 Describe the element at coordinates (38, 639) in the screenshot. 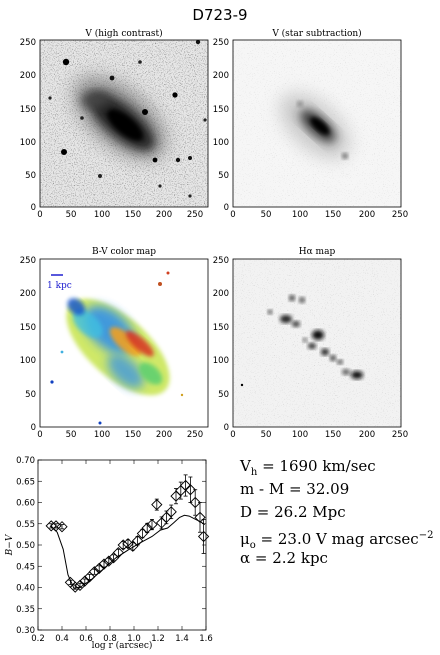

I see `x-tick-label: 0.2` at that location.